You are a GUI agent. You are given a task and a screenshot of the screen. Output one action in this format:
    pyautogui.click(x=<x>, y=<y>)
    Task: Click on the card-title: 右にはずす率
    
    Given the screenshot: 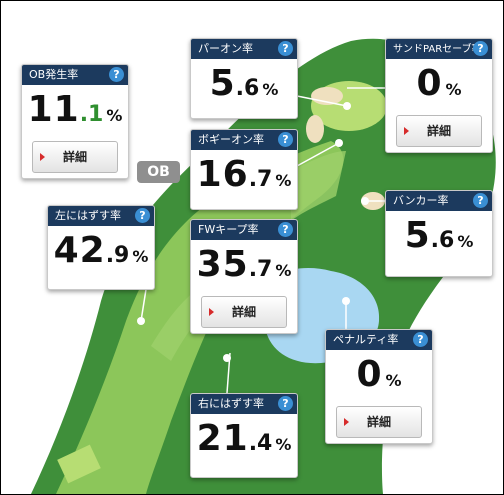 What is the action you would take?
    pyautogui.click(x=231, y=403)
    